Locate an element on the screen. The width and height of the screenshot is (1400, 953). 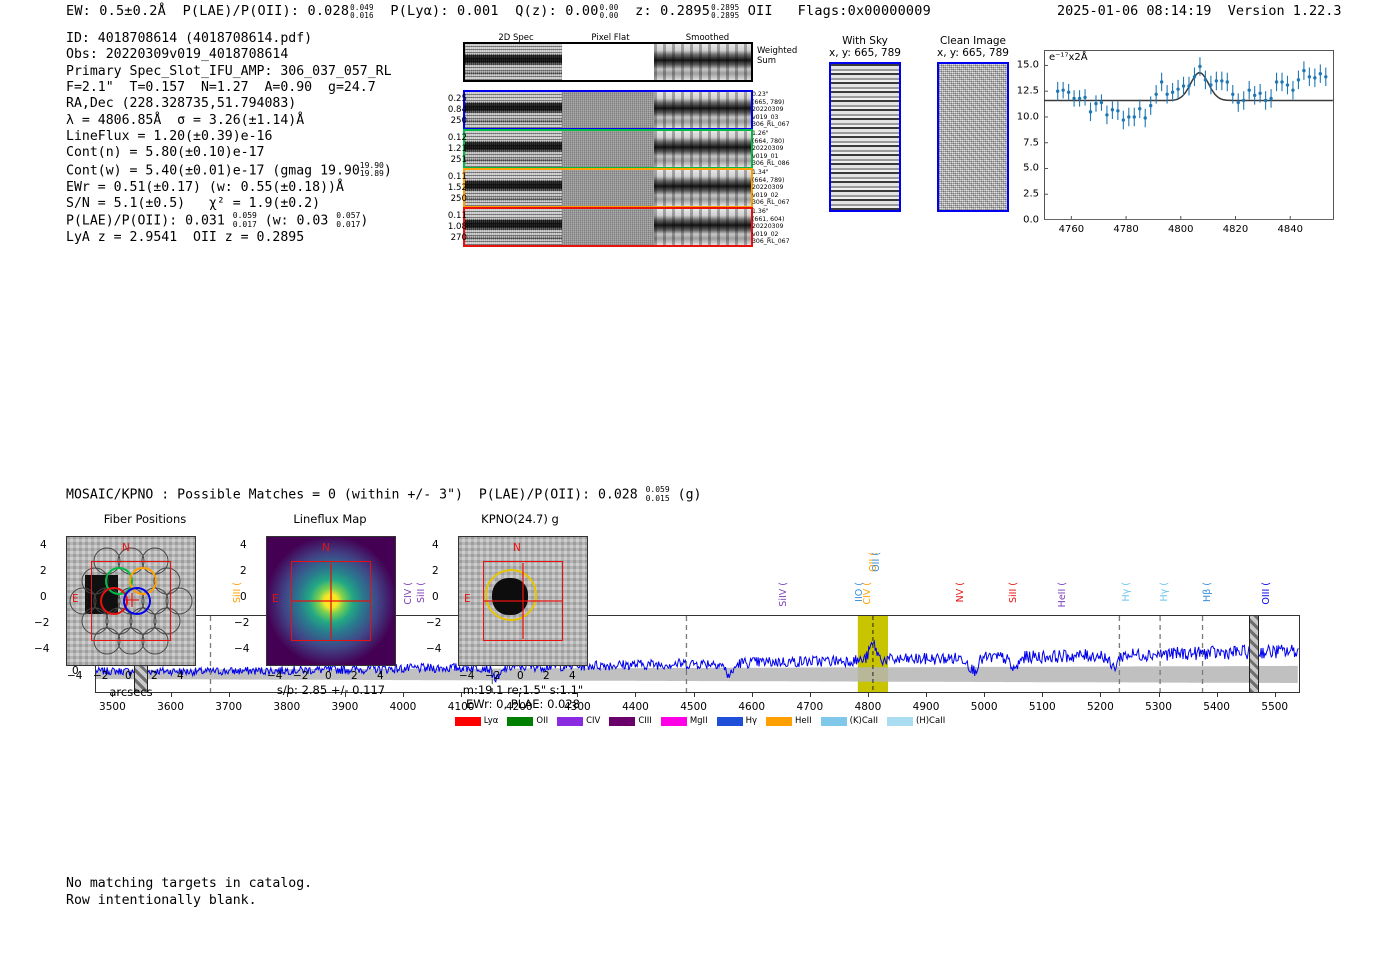
lineflux-map-ytick-n2: −2 is located at coordinates (242, 623).